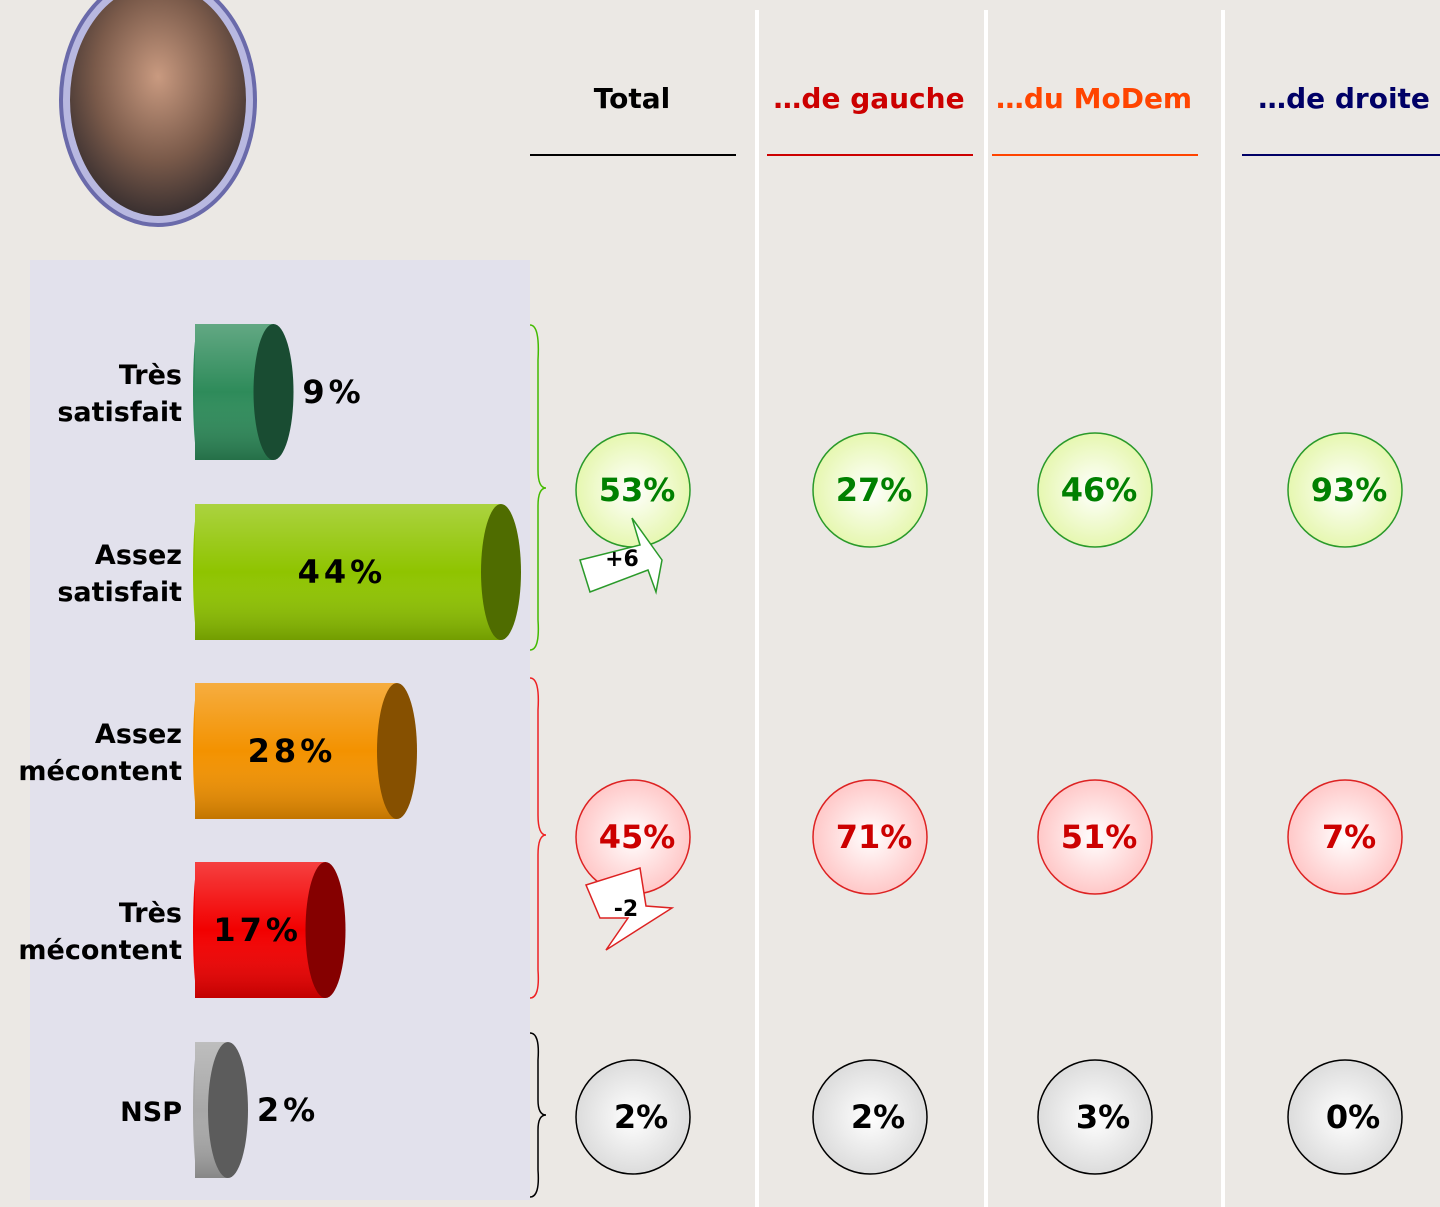  I want to click on category-label: NSP, so click(151, 1112).